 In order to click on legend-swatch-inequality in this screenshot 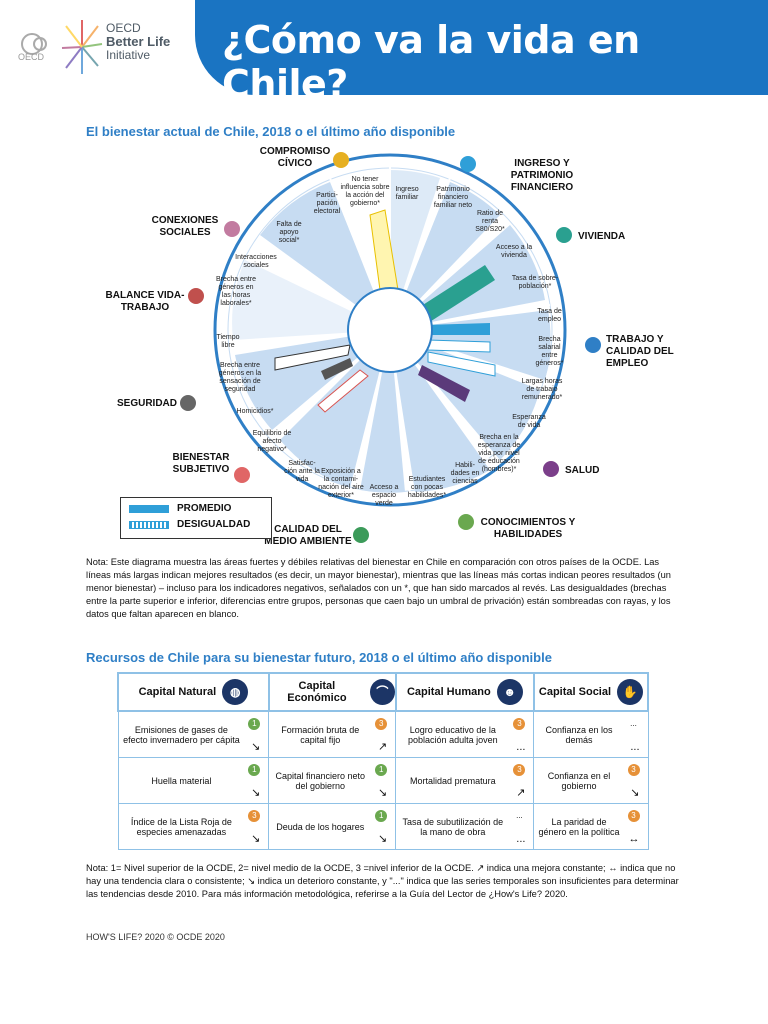, I will do `click(149, 525)`.